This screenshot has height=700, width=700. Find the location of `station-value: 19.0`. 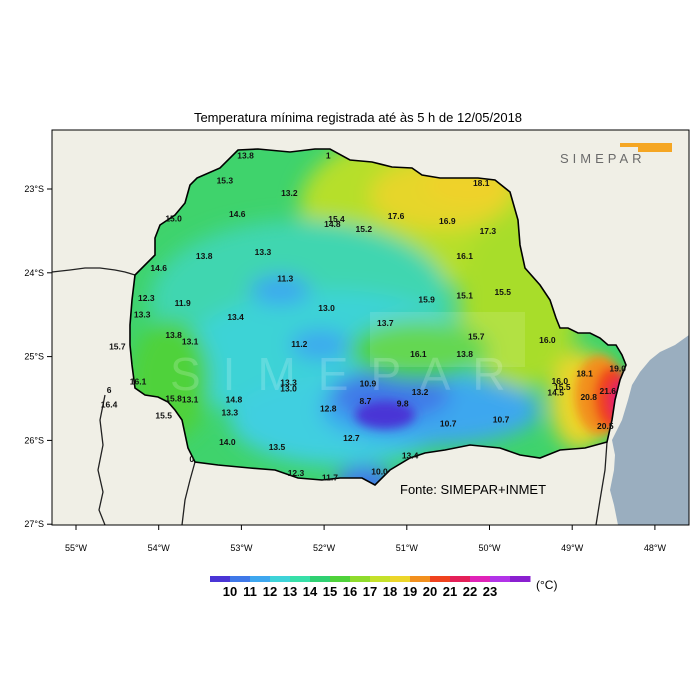

station-value: 19.0 is located at coordinates (617, 368).